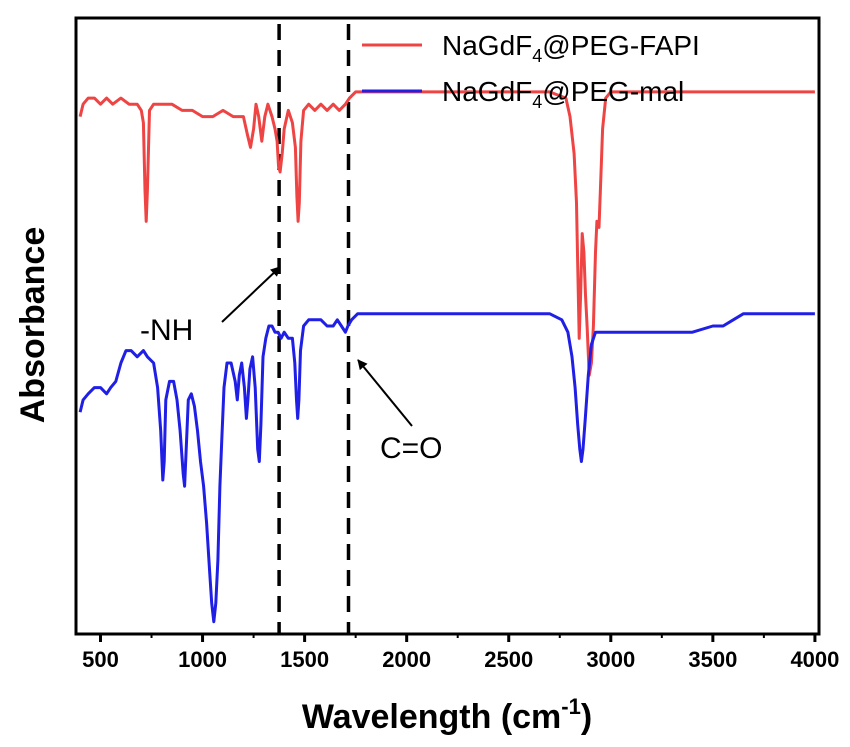  I want to click on x-tick-label-1: 1000, so click(202, 659).